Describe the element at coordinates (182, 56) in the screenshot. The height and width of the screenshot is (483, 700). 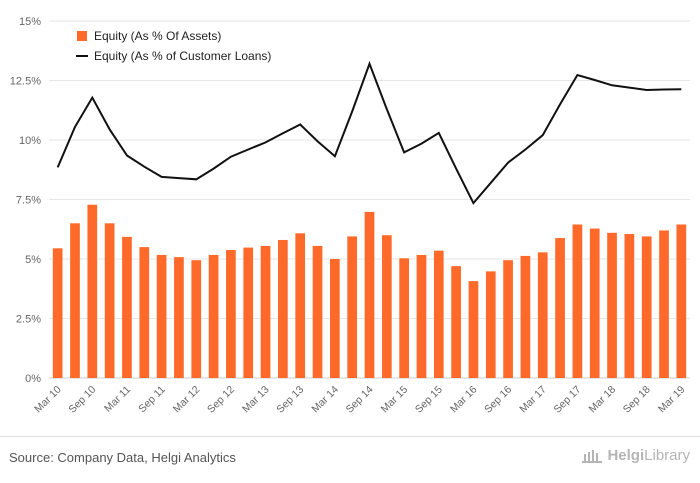
I see `legend-label-line: Equity (As % of Customer Loans)` at that location.